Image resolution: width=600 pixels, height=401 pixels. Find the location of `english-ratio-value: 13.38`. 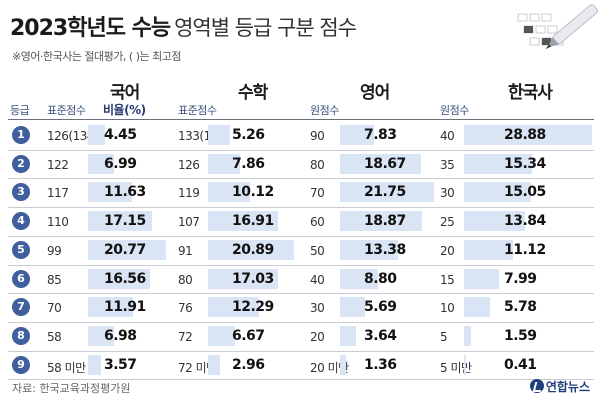

english-ratio-value: 13.38 is located at coordinates (385, 249).